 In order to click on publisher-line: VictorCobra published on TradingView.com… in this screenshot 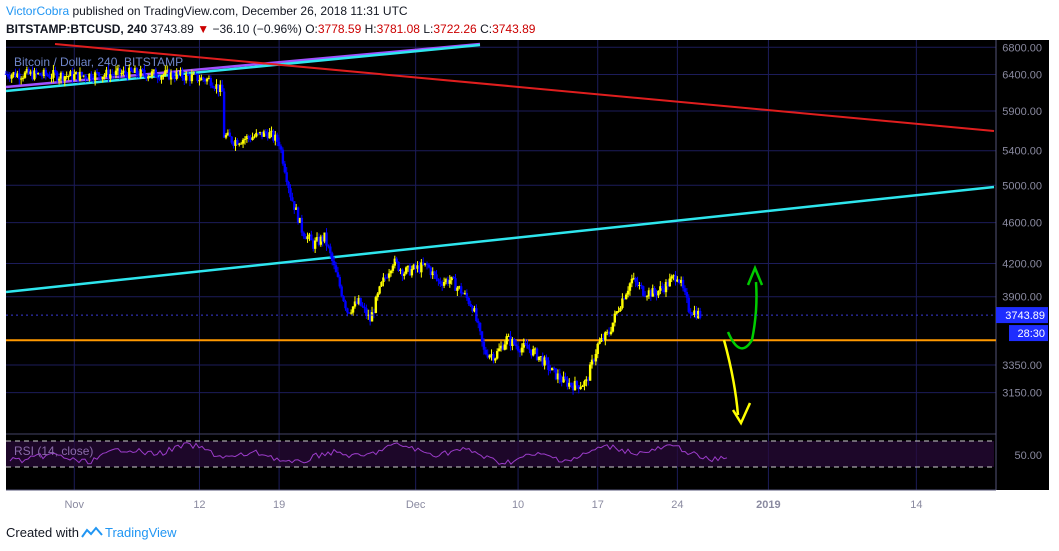, I will do `click(207, 11)`.